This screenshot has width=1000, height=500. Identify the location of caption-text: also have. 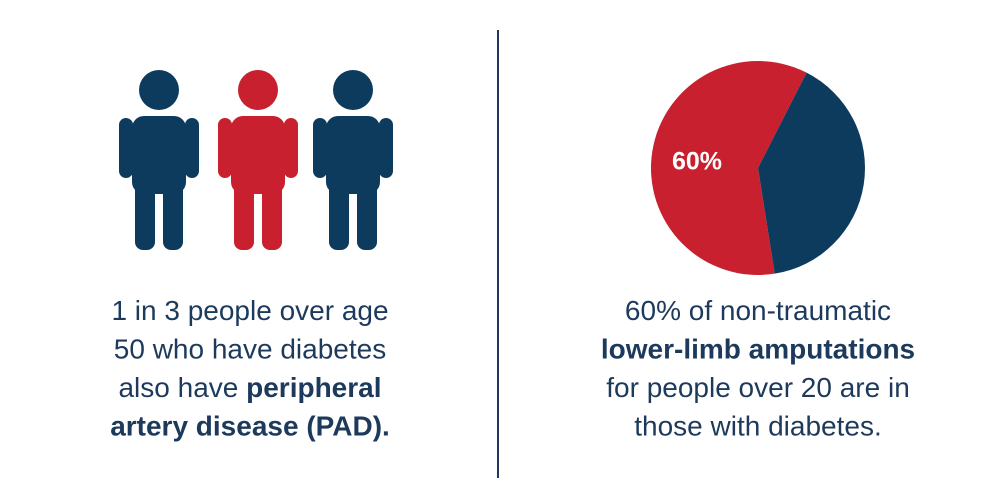
(182, 387).